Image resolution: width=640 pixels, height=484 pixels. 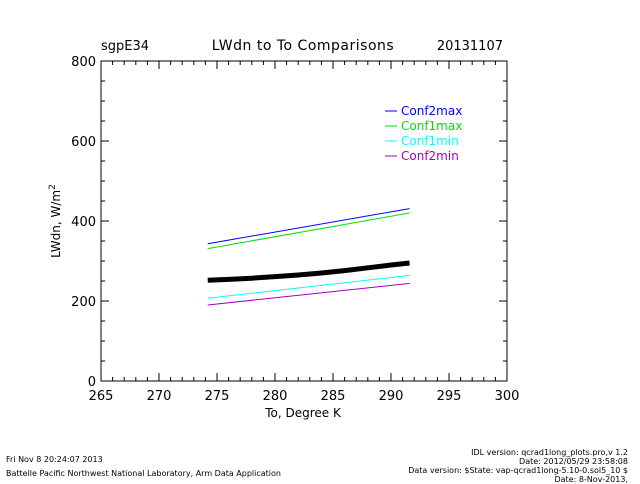 What do you see at coordinates (431, 111) in the screenshot?
I see `legend-entry-conf2max: Conf2max` at bounding box center [431, 111].